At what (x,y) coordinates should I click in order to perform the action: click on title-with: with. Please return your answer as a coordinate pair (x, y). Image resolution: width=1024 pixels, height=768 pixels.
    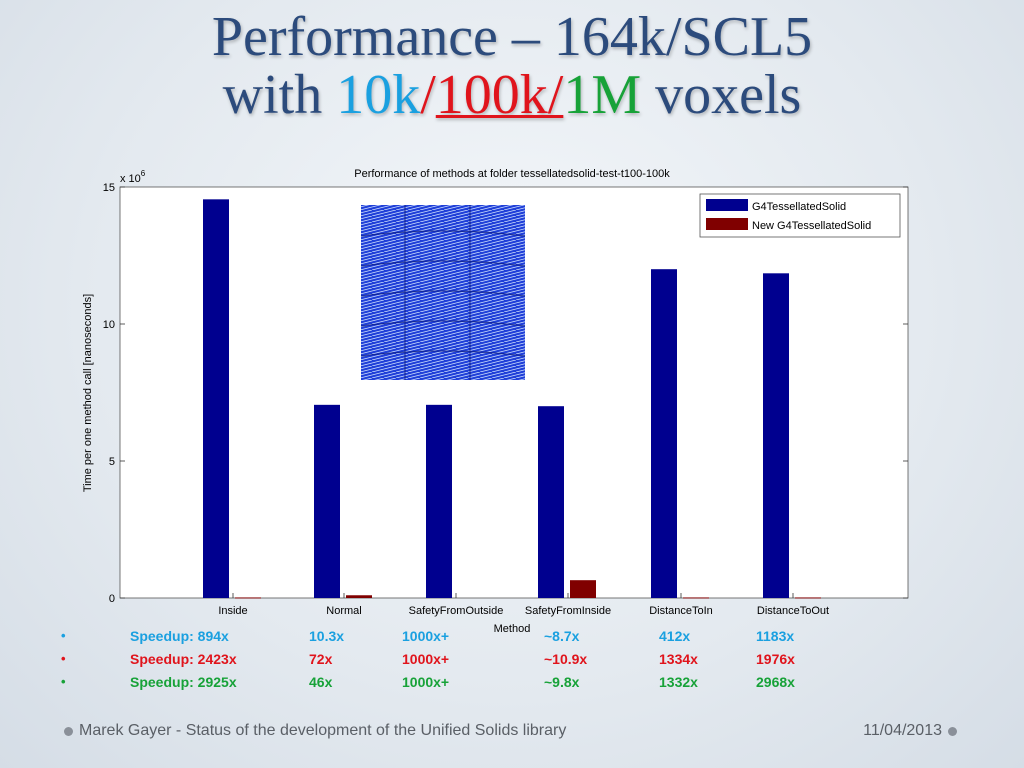
    Looking at the image, I should click on (279, 95).